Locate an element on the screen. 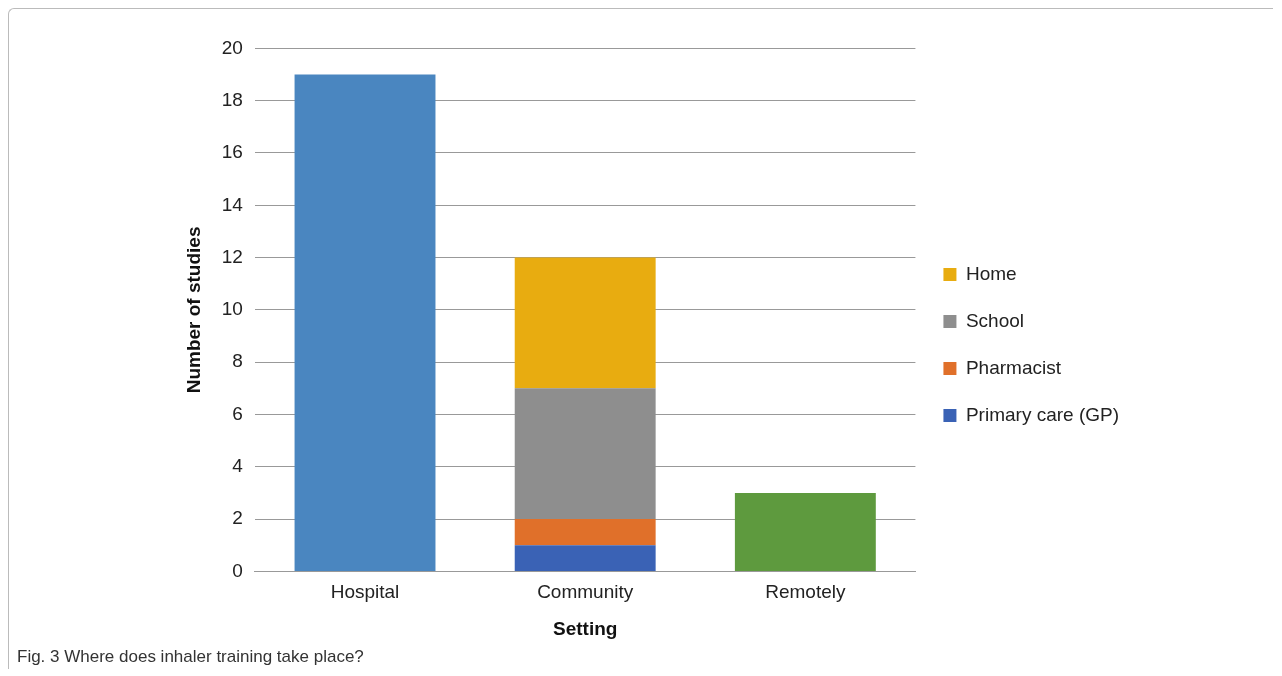 This screenshot has height=676, width=1282. x-tick-label: Remotely is located at coordinates (805, 592).